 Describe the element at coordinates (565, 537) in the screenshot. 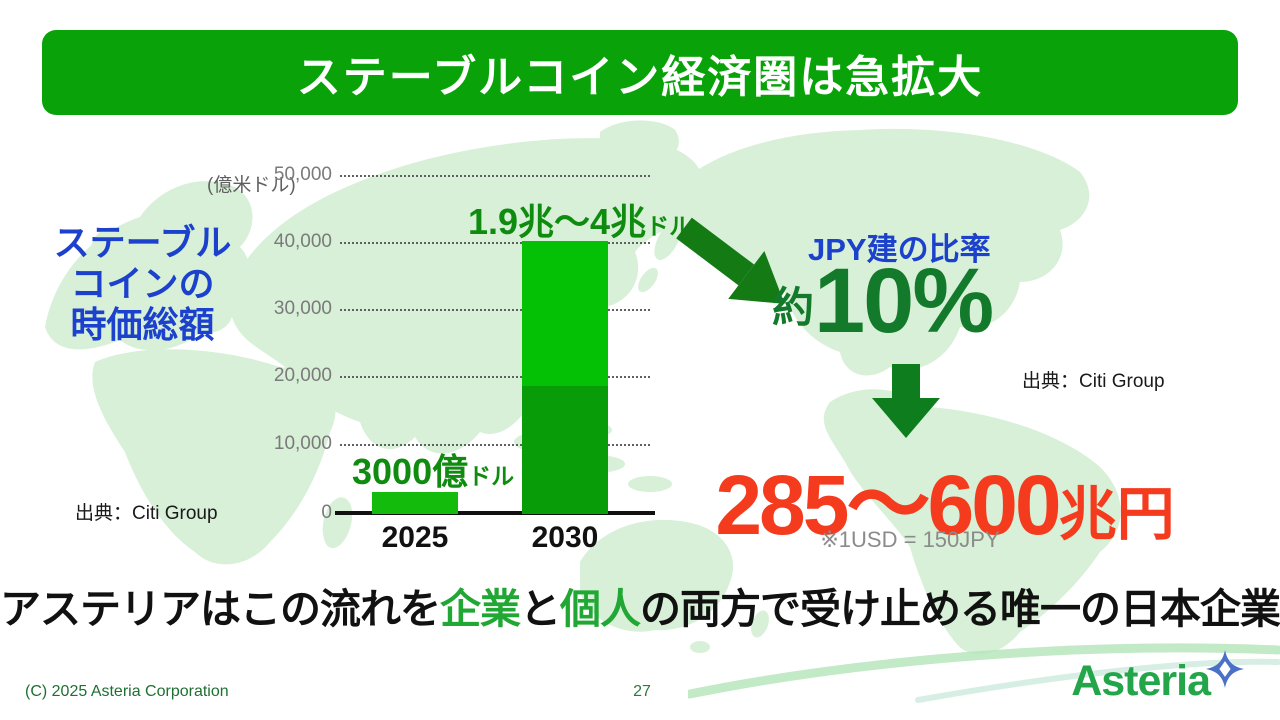

I see `x-label-2030: 2030` at that location.